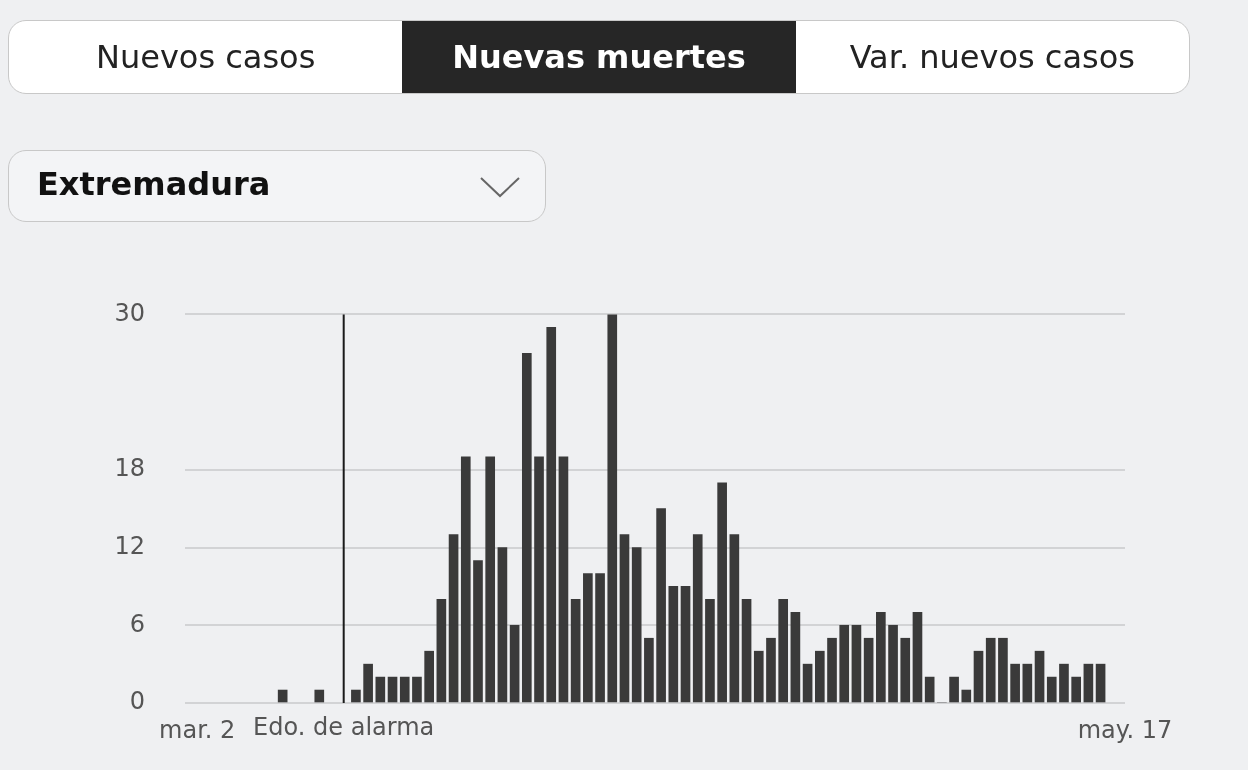  What do you see at coordinates (599, 57) in the screenshot?
I see `chart-title: Nuevas muertes` at bounding box center [599, 57].